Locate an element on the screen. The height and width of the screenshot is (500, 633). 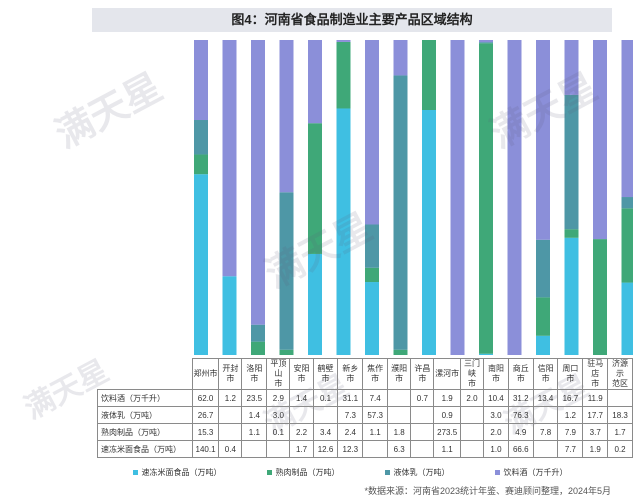
legend-item: 液体乳（万吨） is located at coordinates (417, 472).